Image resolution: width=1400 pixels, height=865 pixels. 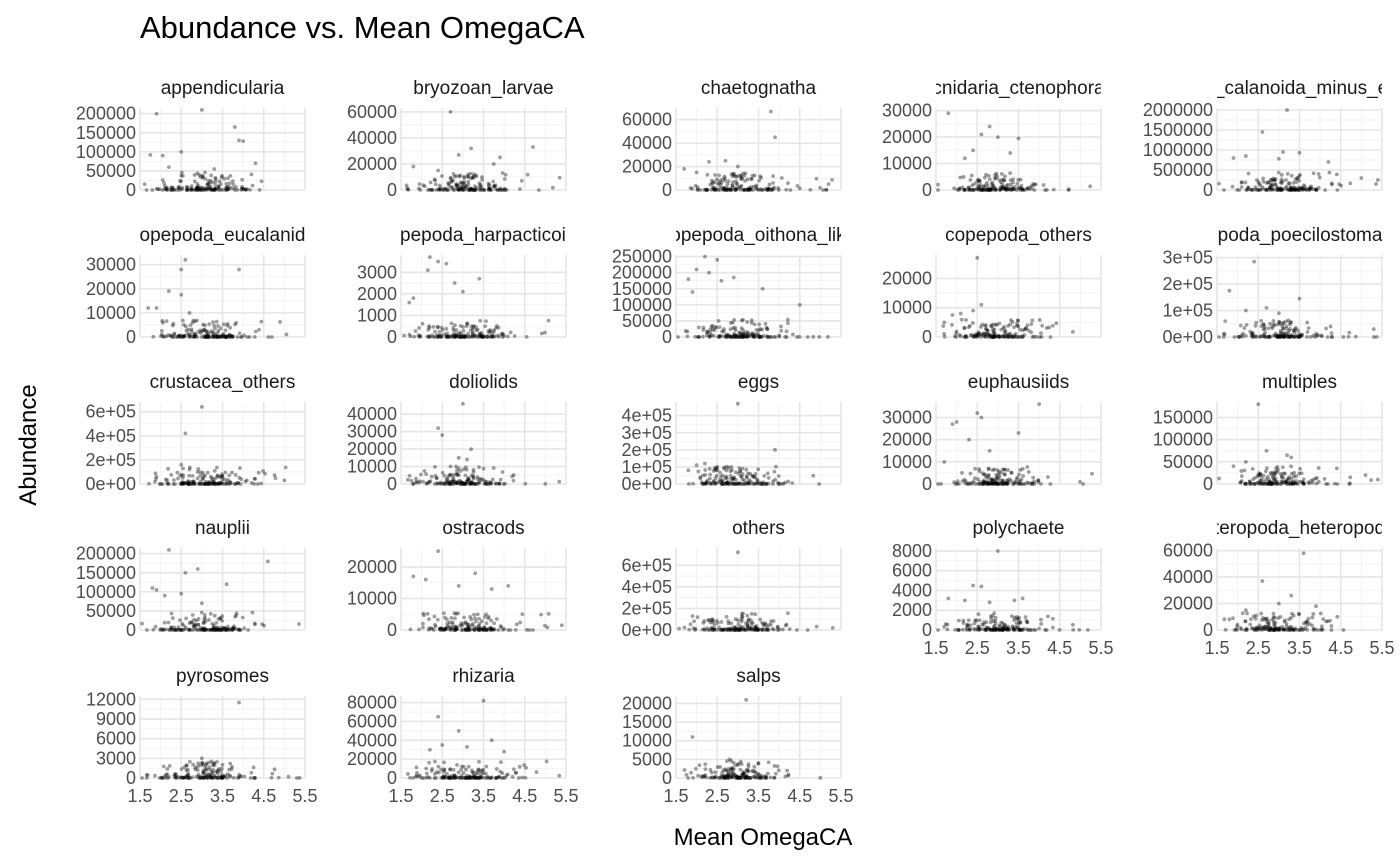 What do you see at coordinates (372, 432) in the screenshot?
I see `y-tick-label: 30000` at bounding box center [372, 432].